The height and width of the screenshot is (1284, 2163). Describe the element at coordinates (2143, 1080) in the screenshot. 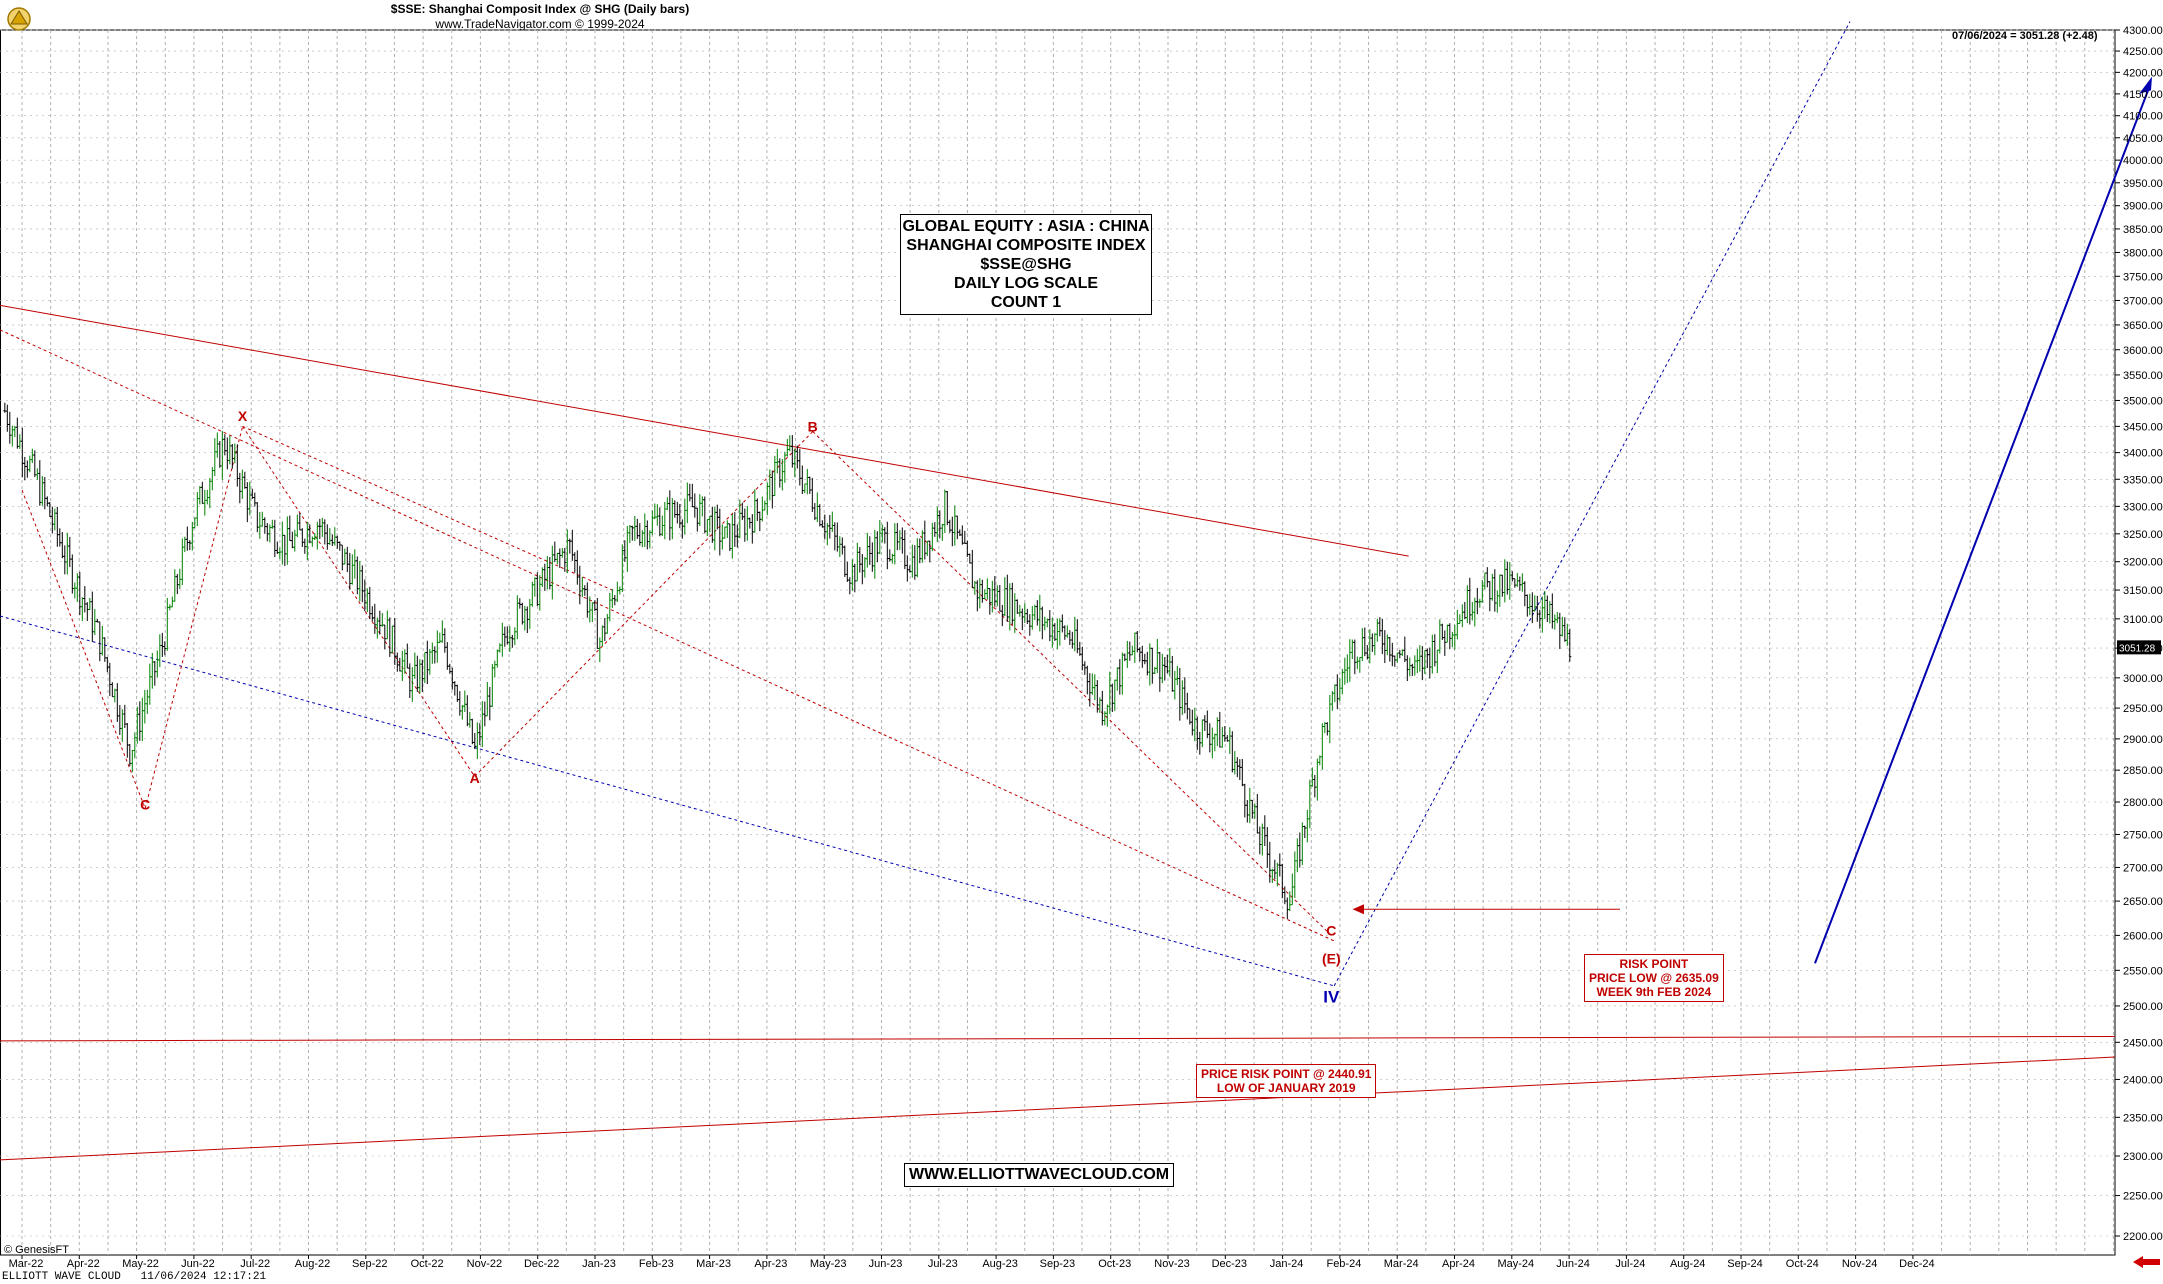

I see `y-tick-label: 2400.00` at that location.